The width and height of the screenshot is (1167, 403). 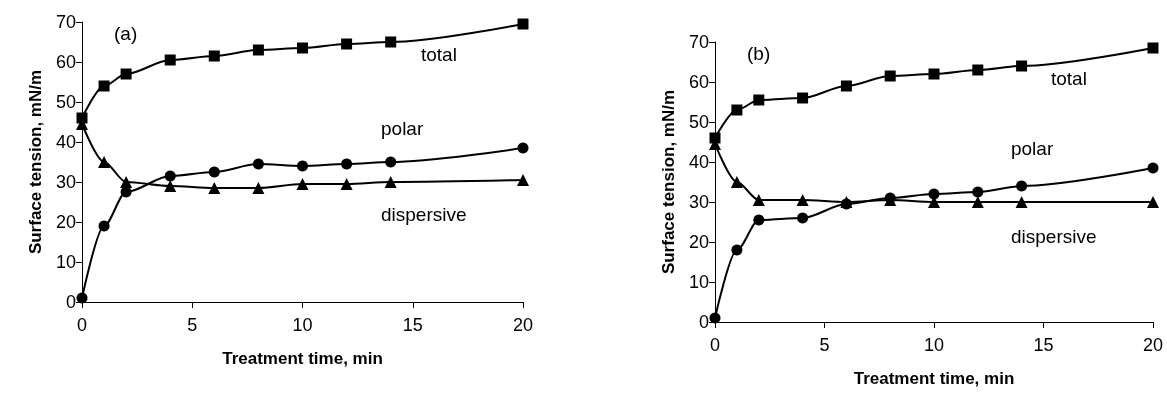 I want to click on annotation: (a), so click(x=126, y=33).